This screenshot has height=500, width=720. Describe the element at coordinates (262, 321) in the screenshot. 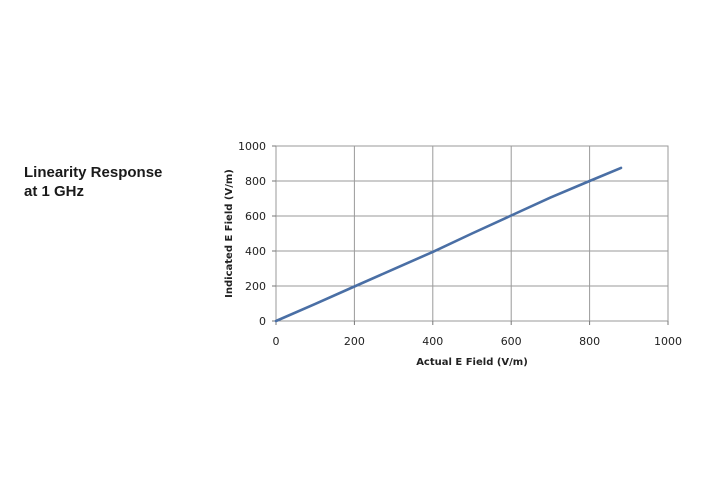

I see `y-tick-label: 0` at that location.